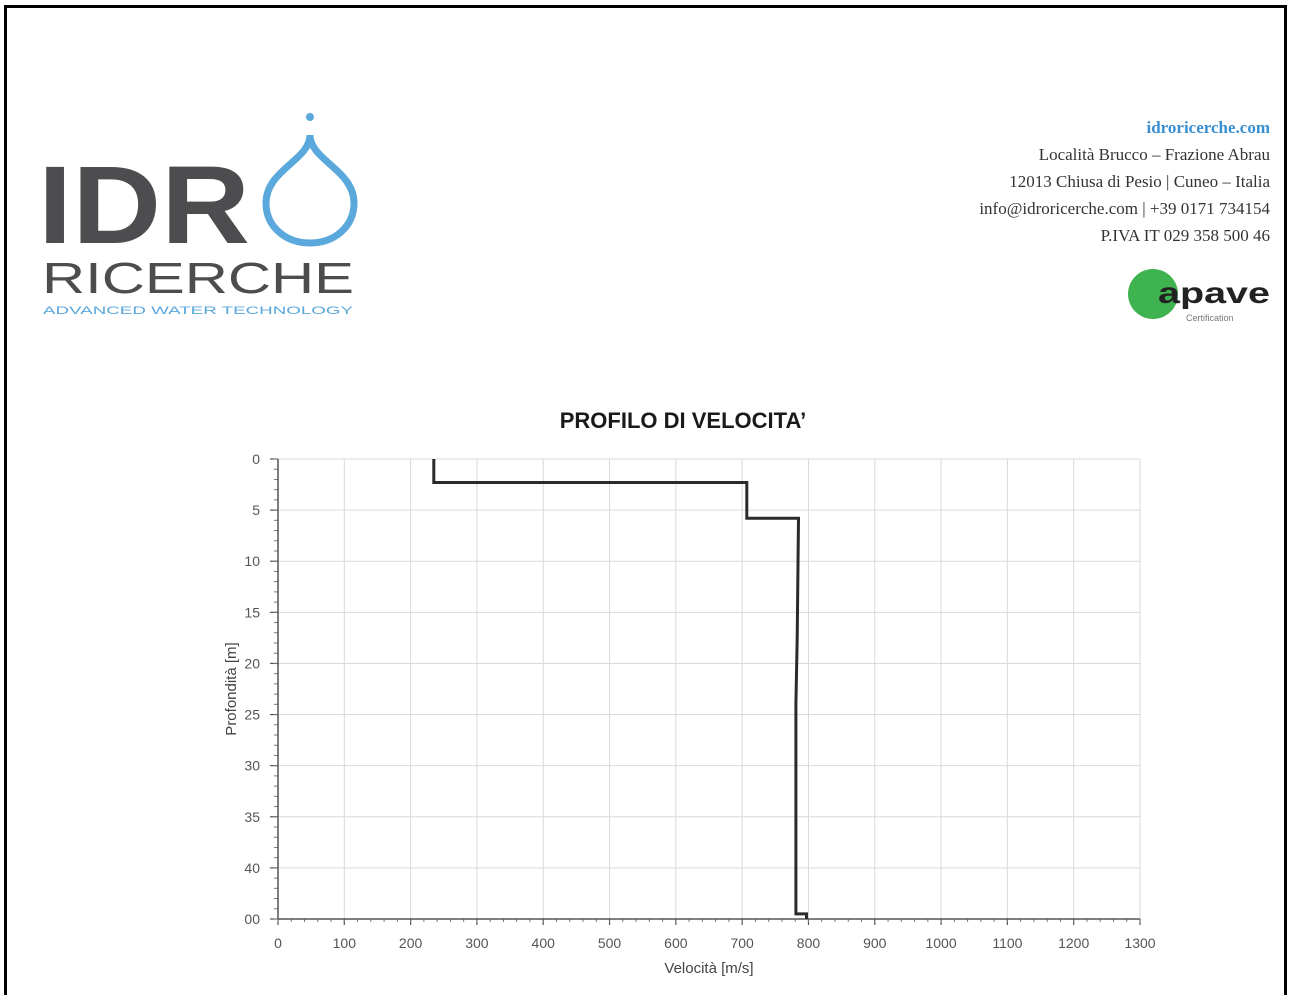 This screenshot has width=1295, height=995. Describe the element at coordinates (875, 943) in the screenshot. I see `x-tick-label: 900` at that location.